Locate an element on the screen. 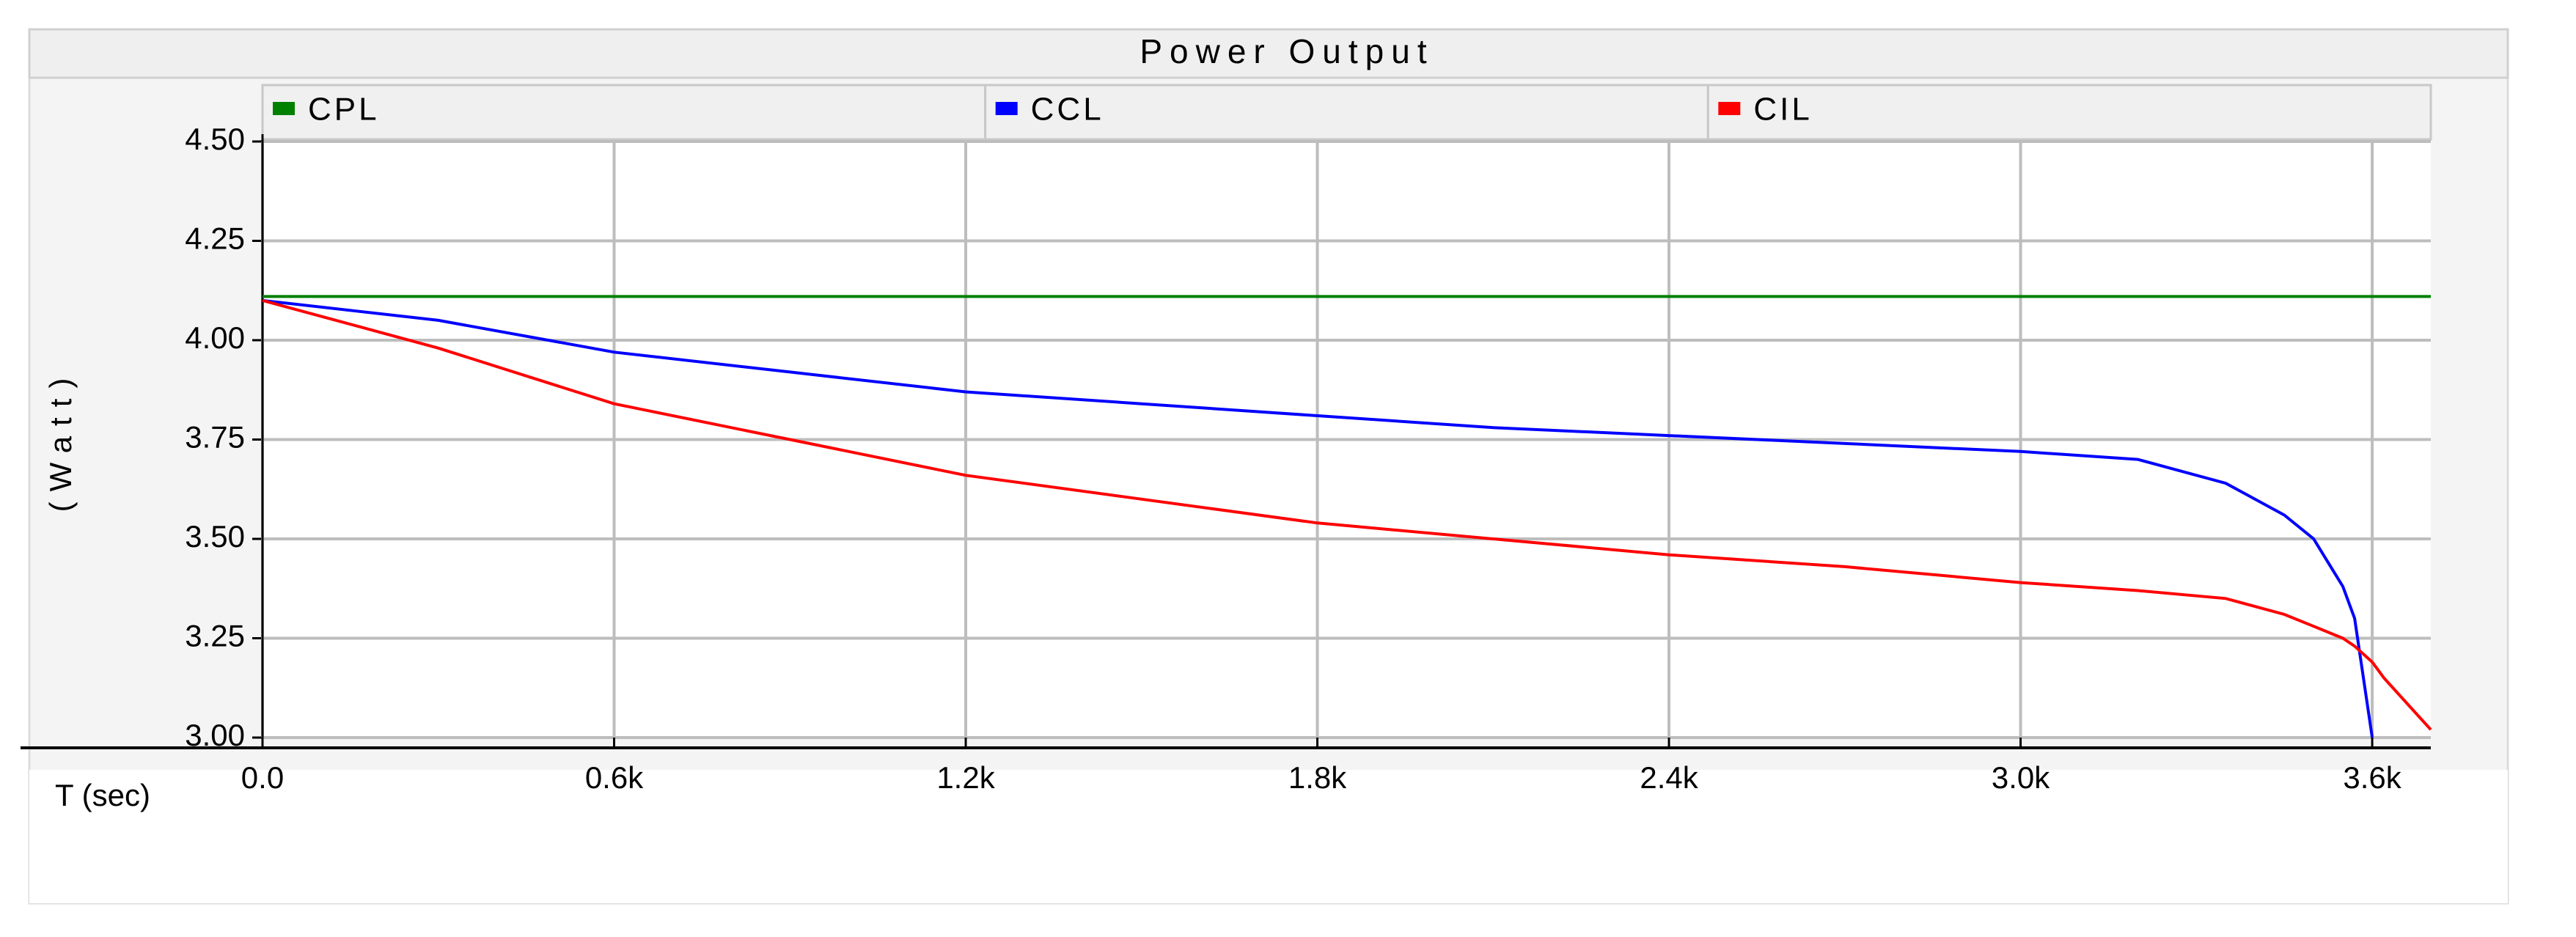 The height and width of the screenshot is (937, 2576). y-tick-label: 3.75 is located at coordinates (215, 438).